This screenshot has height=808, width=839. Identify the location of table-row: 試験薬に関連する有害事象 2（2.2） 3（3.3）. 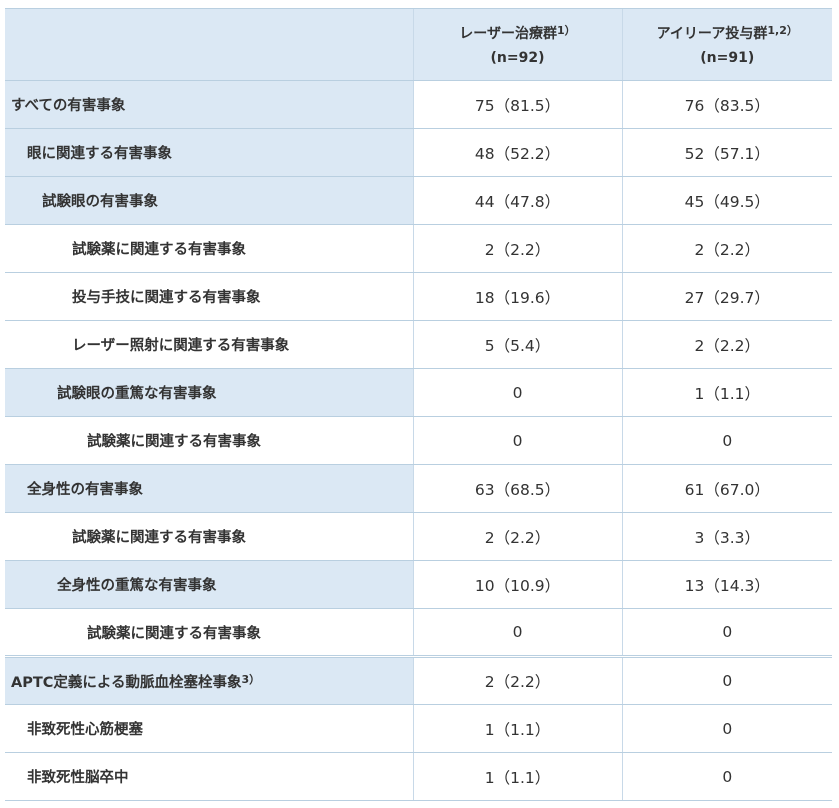
(418, 536).